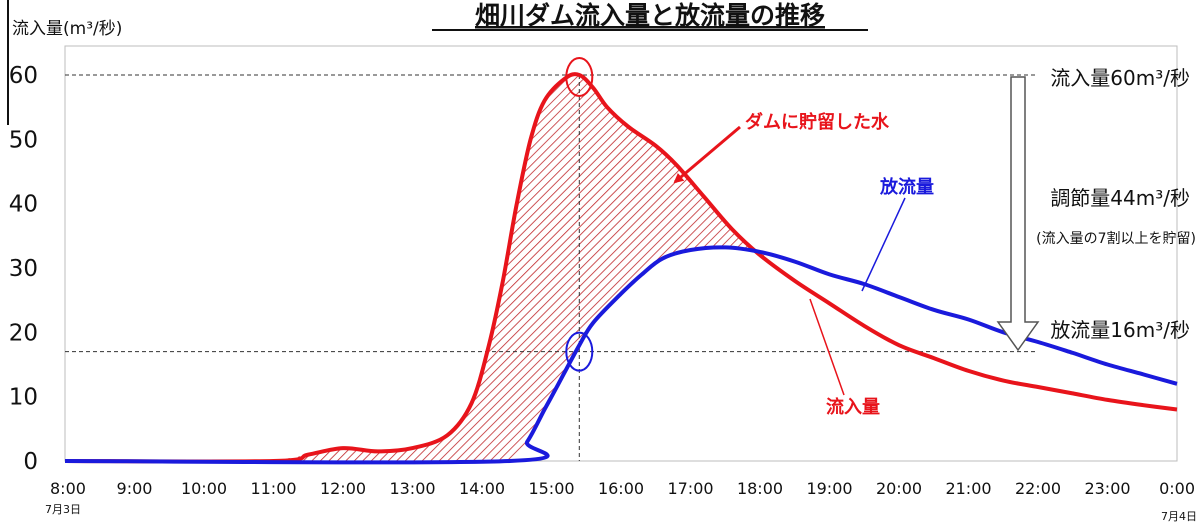 This screenshot has height=528, width=1203. Describe the element at coordinates (906, 187) in the screenshot. I see `outflow-series-label: 放流量` at that location.